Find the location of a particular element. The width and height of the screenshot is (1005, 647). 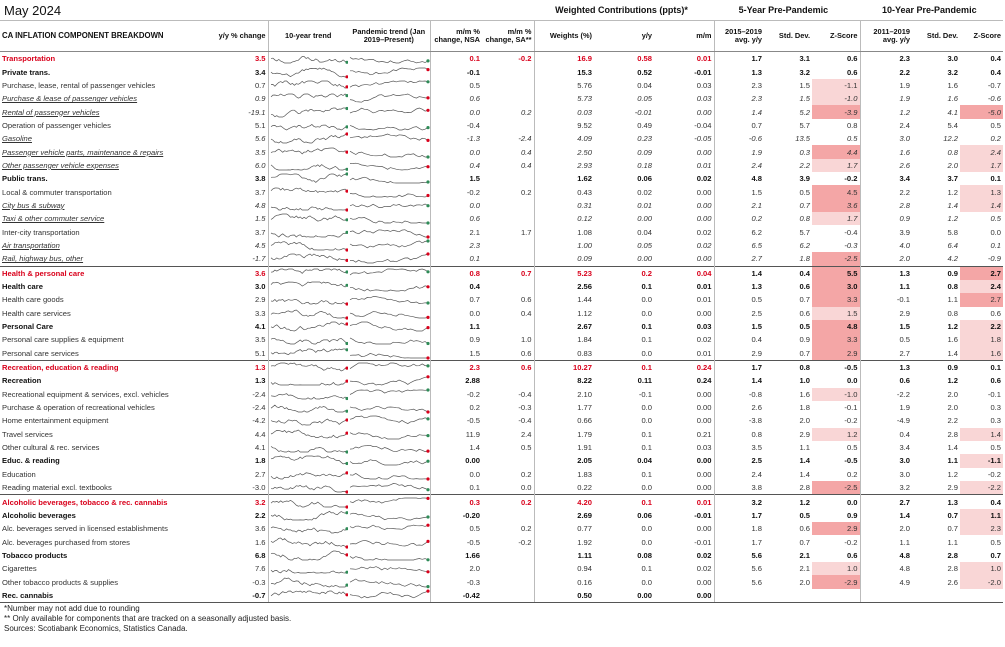

s5-cell: 6.2 is located at coordinates (804, 245).